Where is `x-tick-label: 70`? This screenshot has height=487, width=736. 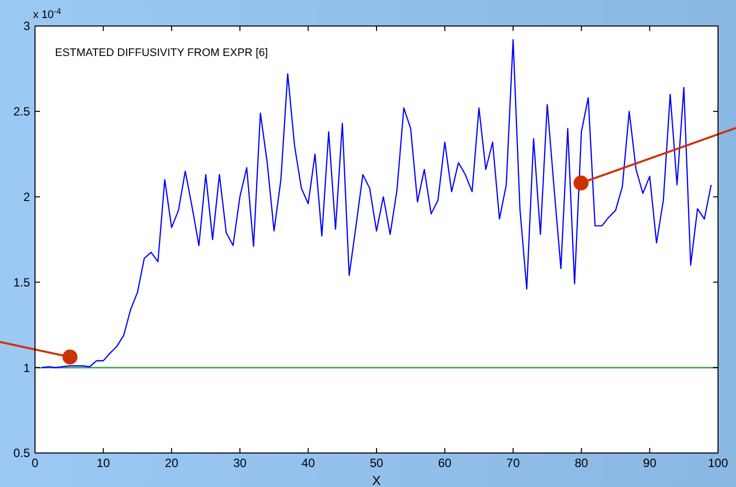
x-tick-label: 70 is located at coordinates (513, 463).